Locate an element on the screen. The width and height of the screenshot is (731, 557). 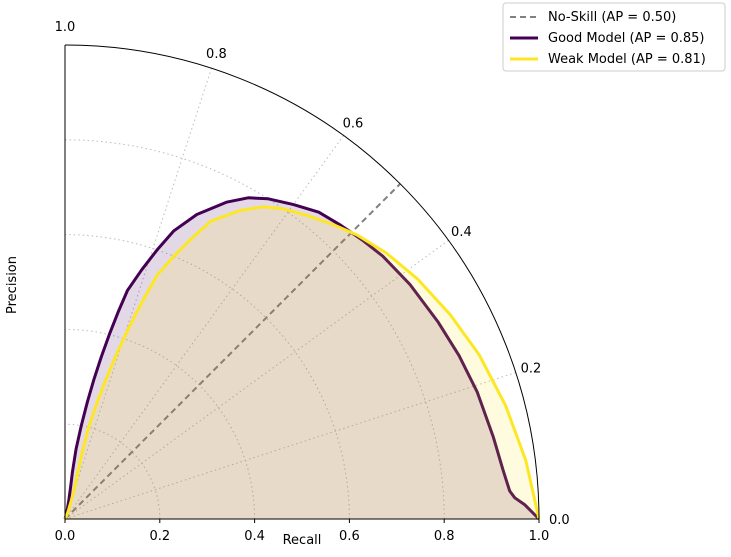
x-tick-label-1: 0.2 is located at coordinates (159, 536).